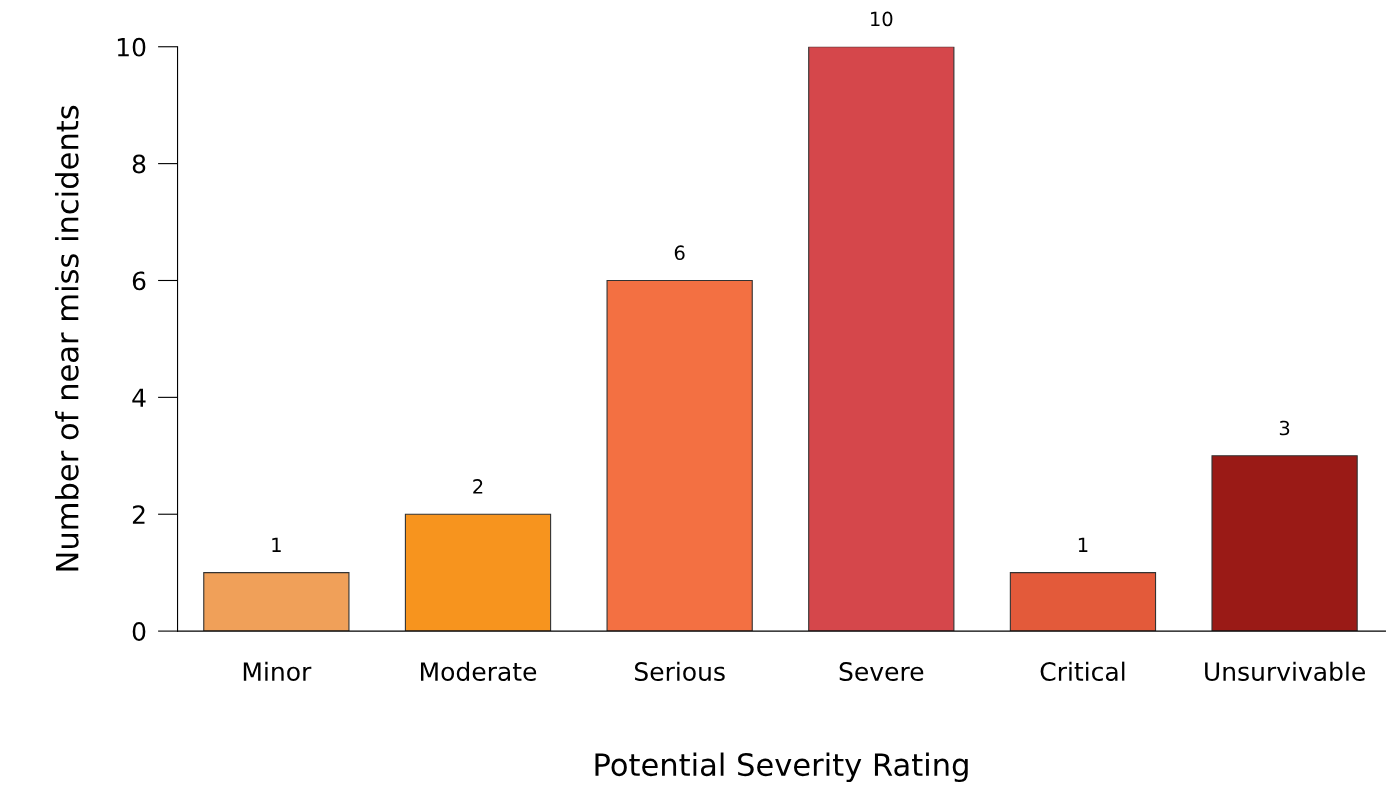 This screenshot has height=806, width=1398. What do you see at coordinates (479, 671) in the screenshot?
I see `x-tick-label: Moderate` at bounding box center [479, 671].